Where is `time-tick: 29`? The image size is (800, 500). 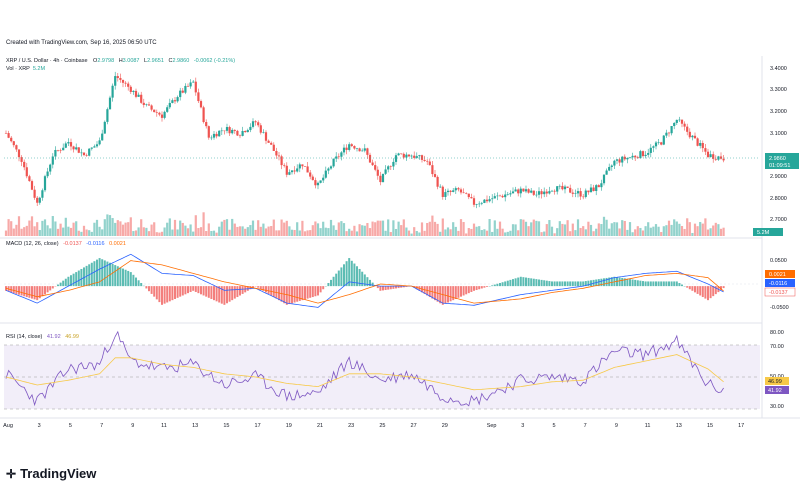
time-tick: 29 is located at coordinates (445, 426).